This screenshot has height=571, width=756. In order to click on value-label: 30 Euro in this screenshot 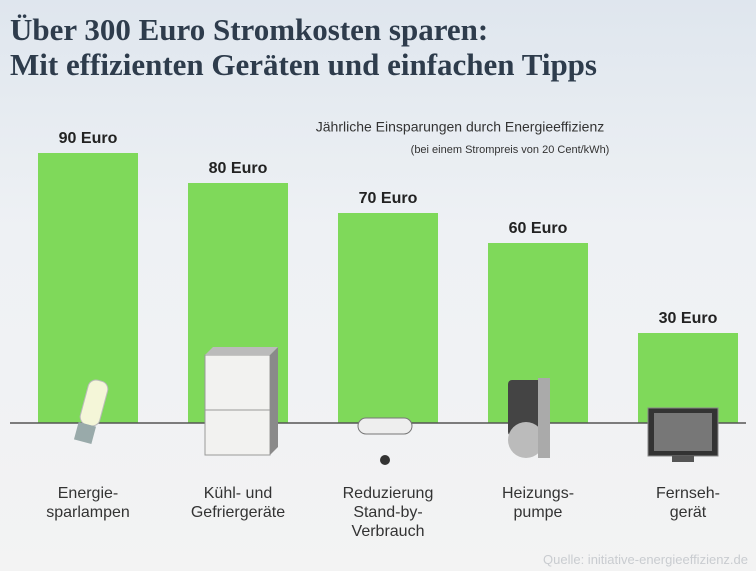, I will do `click(688, 318)`.